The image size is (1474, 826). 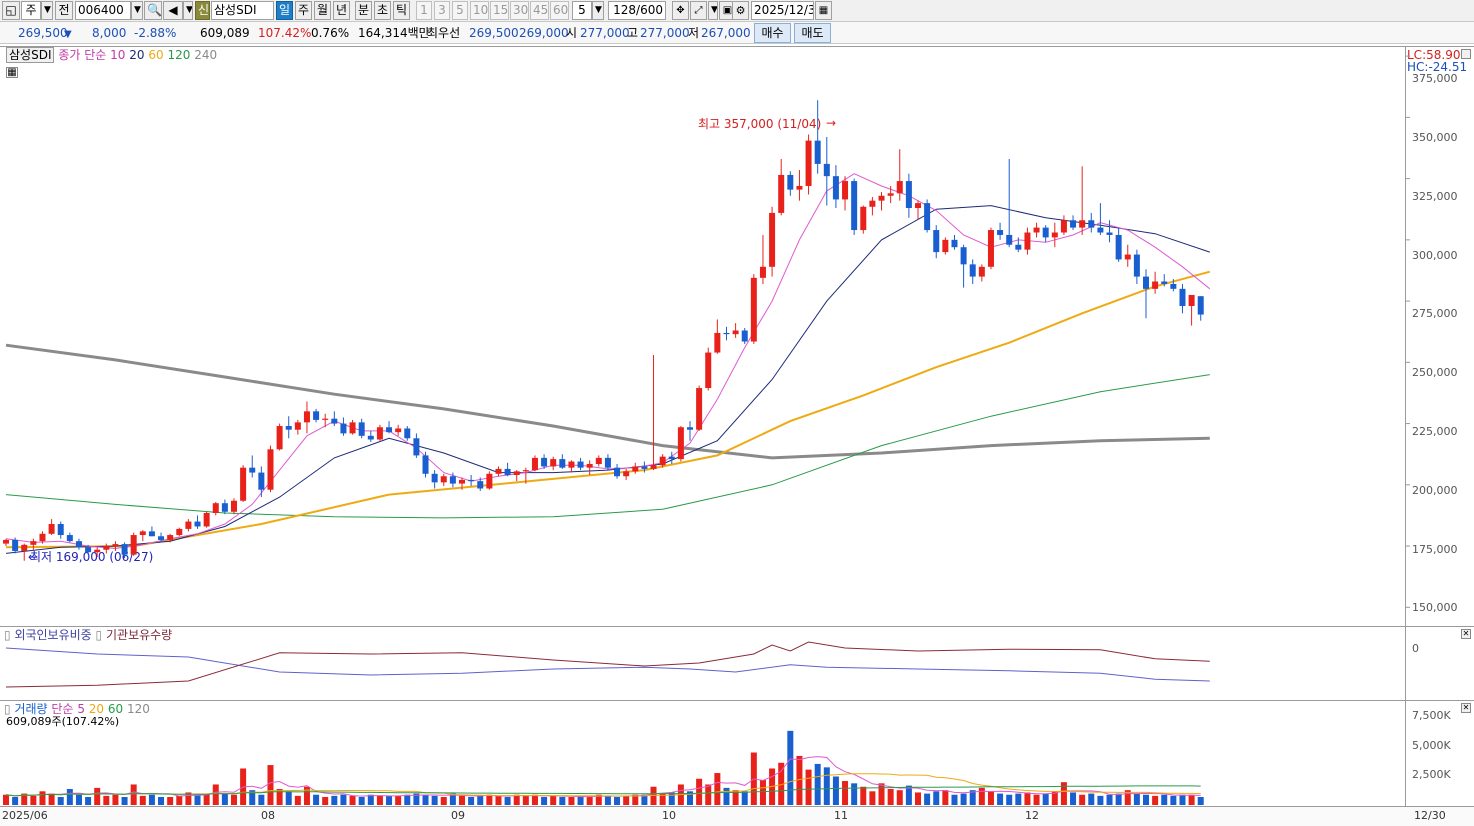 I want to click on legend-ma60: 60, so click(x=156, y=55).